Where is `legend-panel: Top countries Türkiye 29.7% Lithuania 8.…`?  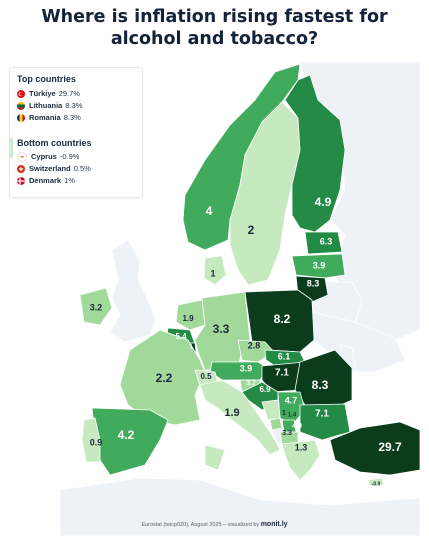
legend-panel: Top countries Türkiye 29.7% Lithuania 8.… is located at coordinates (76, 132).